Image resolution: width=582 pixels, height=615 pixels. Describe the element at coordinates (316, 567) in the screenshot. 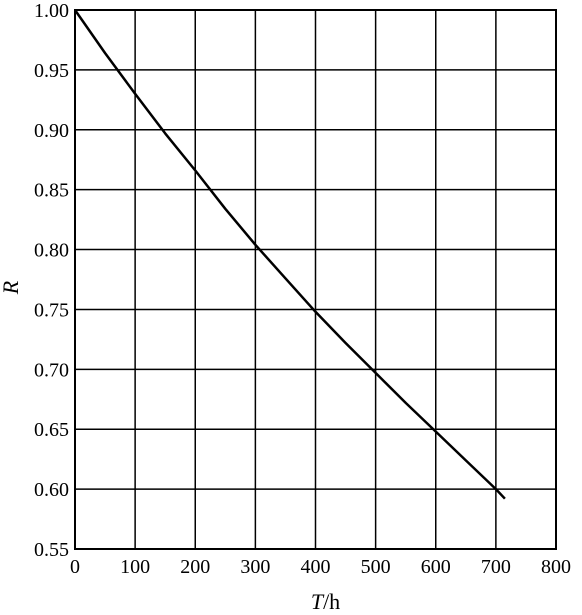

I see `x-tick-label: 400` at that location.